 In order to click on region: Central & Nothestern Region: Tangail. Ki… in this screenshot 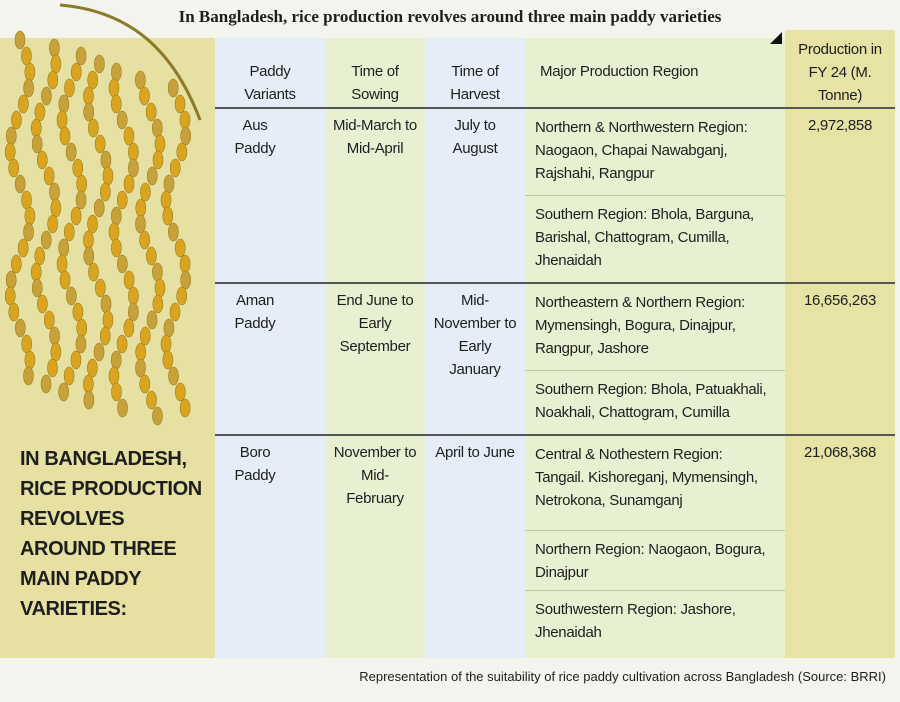, I will do `click(646, 477)`.